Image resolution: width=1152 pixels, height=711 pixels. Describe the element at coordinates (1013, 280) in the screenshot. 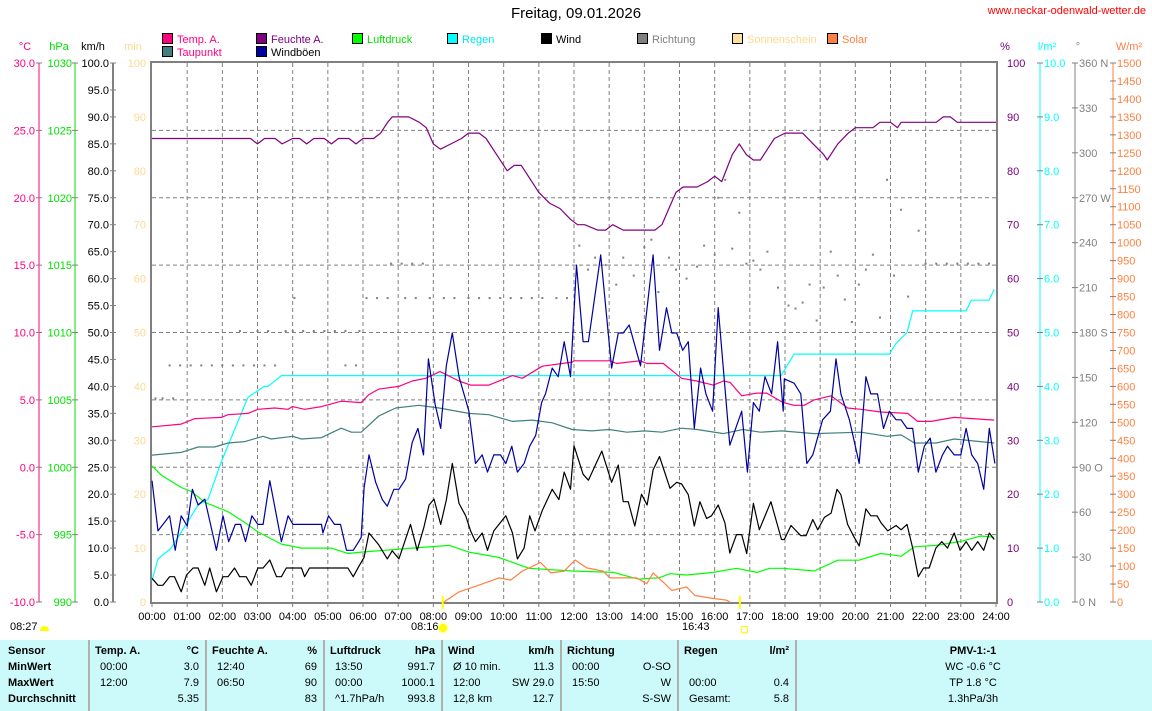

I see `axis-tick-label-hum: 60` at that location.